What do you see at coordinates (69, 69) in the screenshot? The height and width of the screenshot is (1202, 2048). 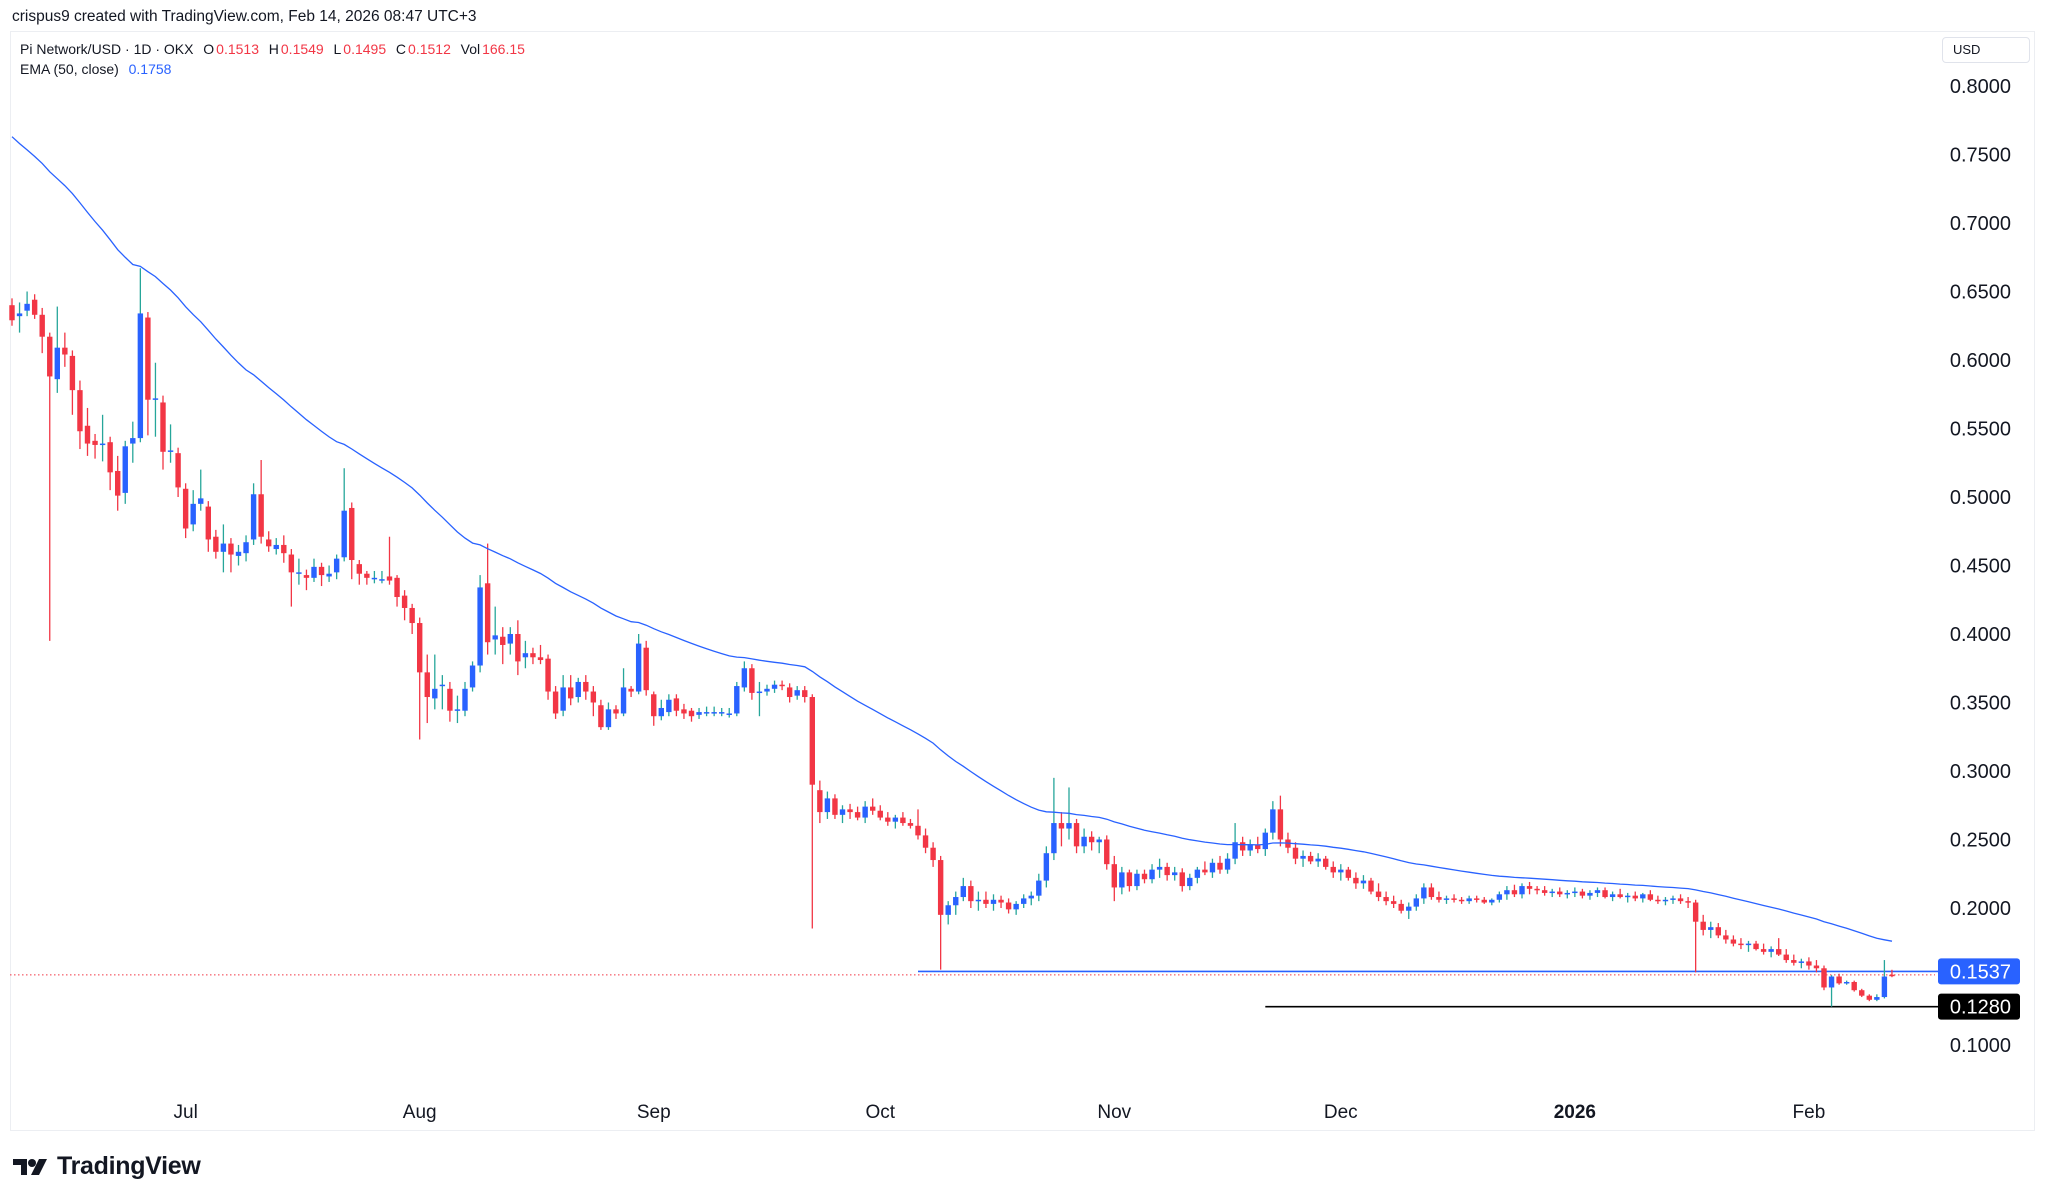 I see `ema-label: EMA (50, close)` at bounding box center [69, 69].